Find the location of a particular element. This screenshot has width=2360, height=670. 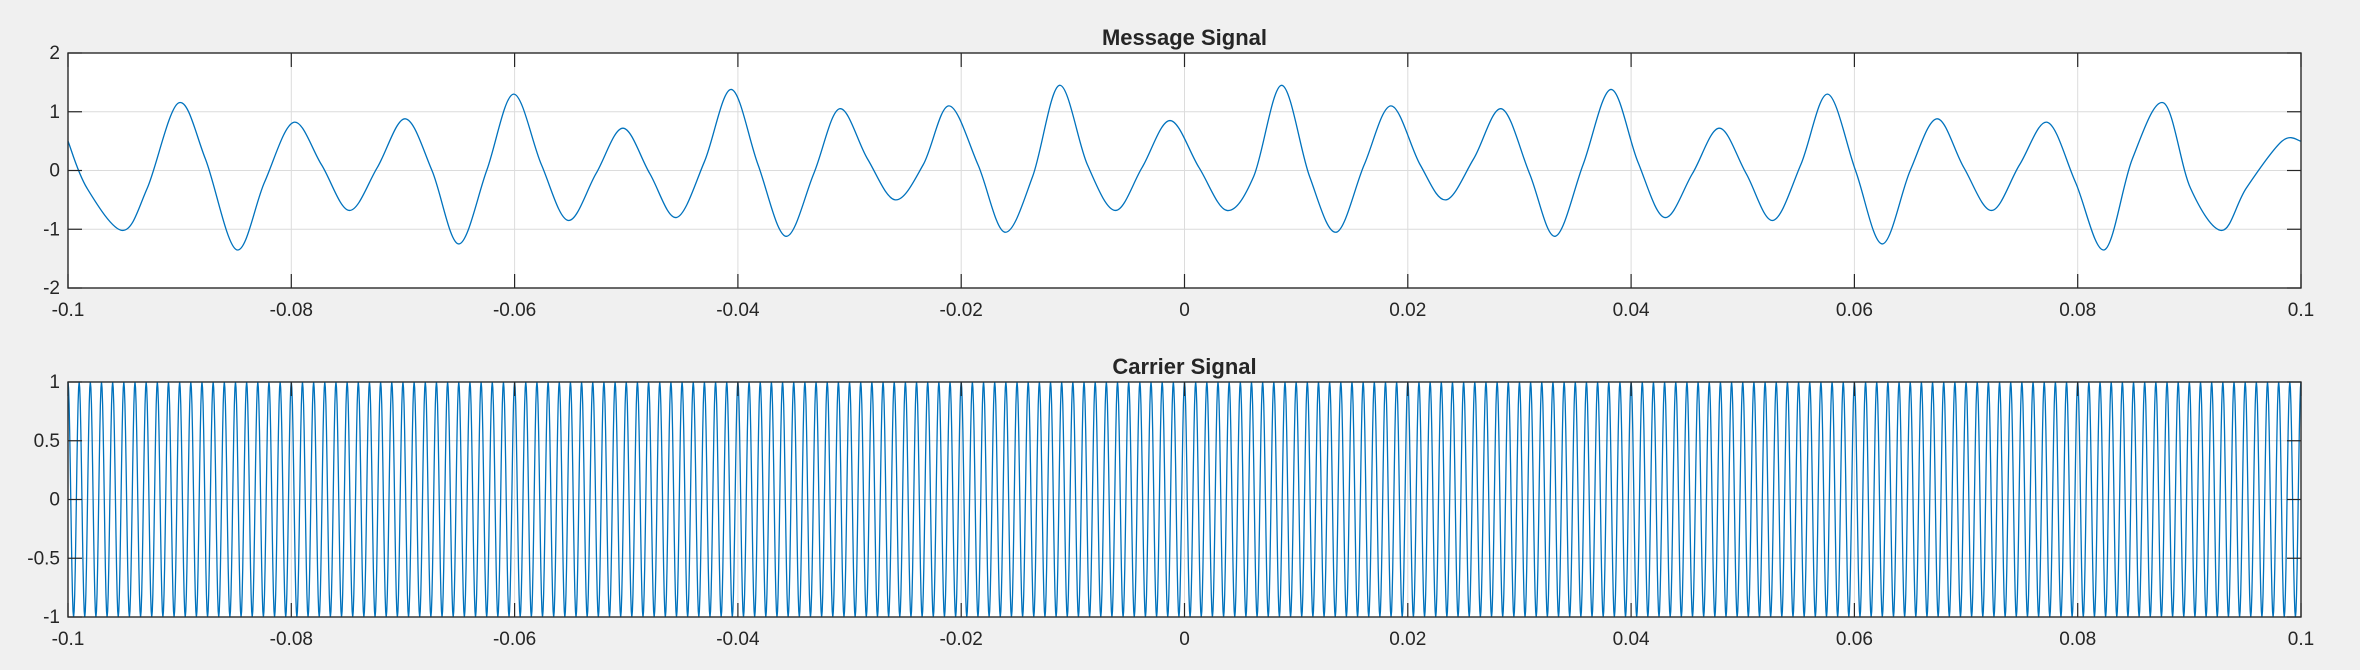

message-y-tick-label: 2 is located at coordinates (54, 53).